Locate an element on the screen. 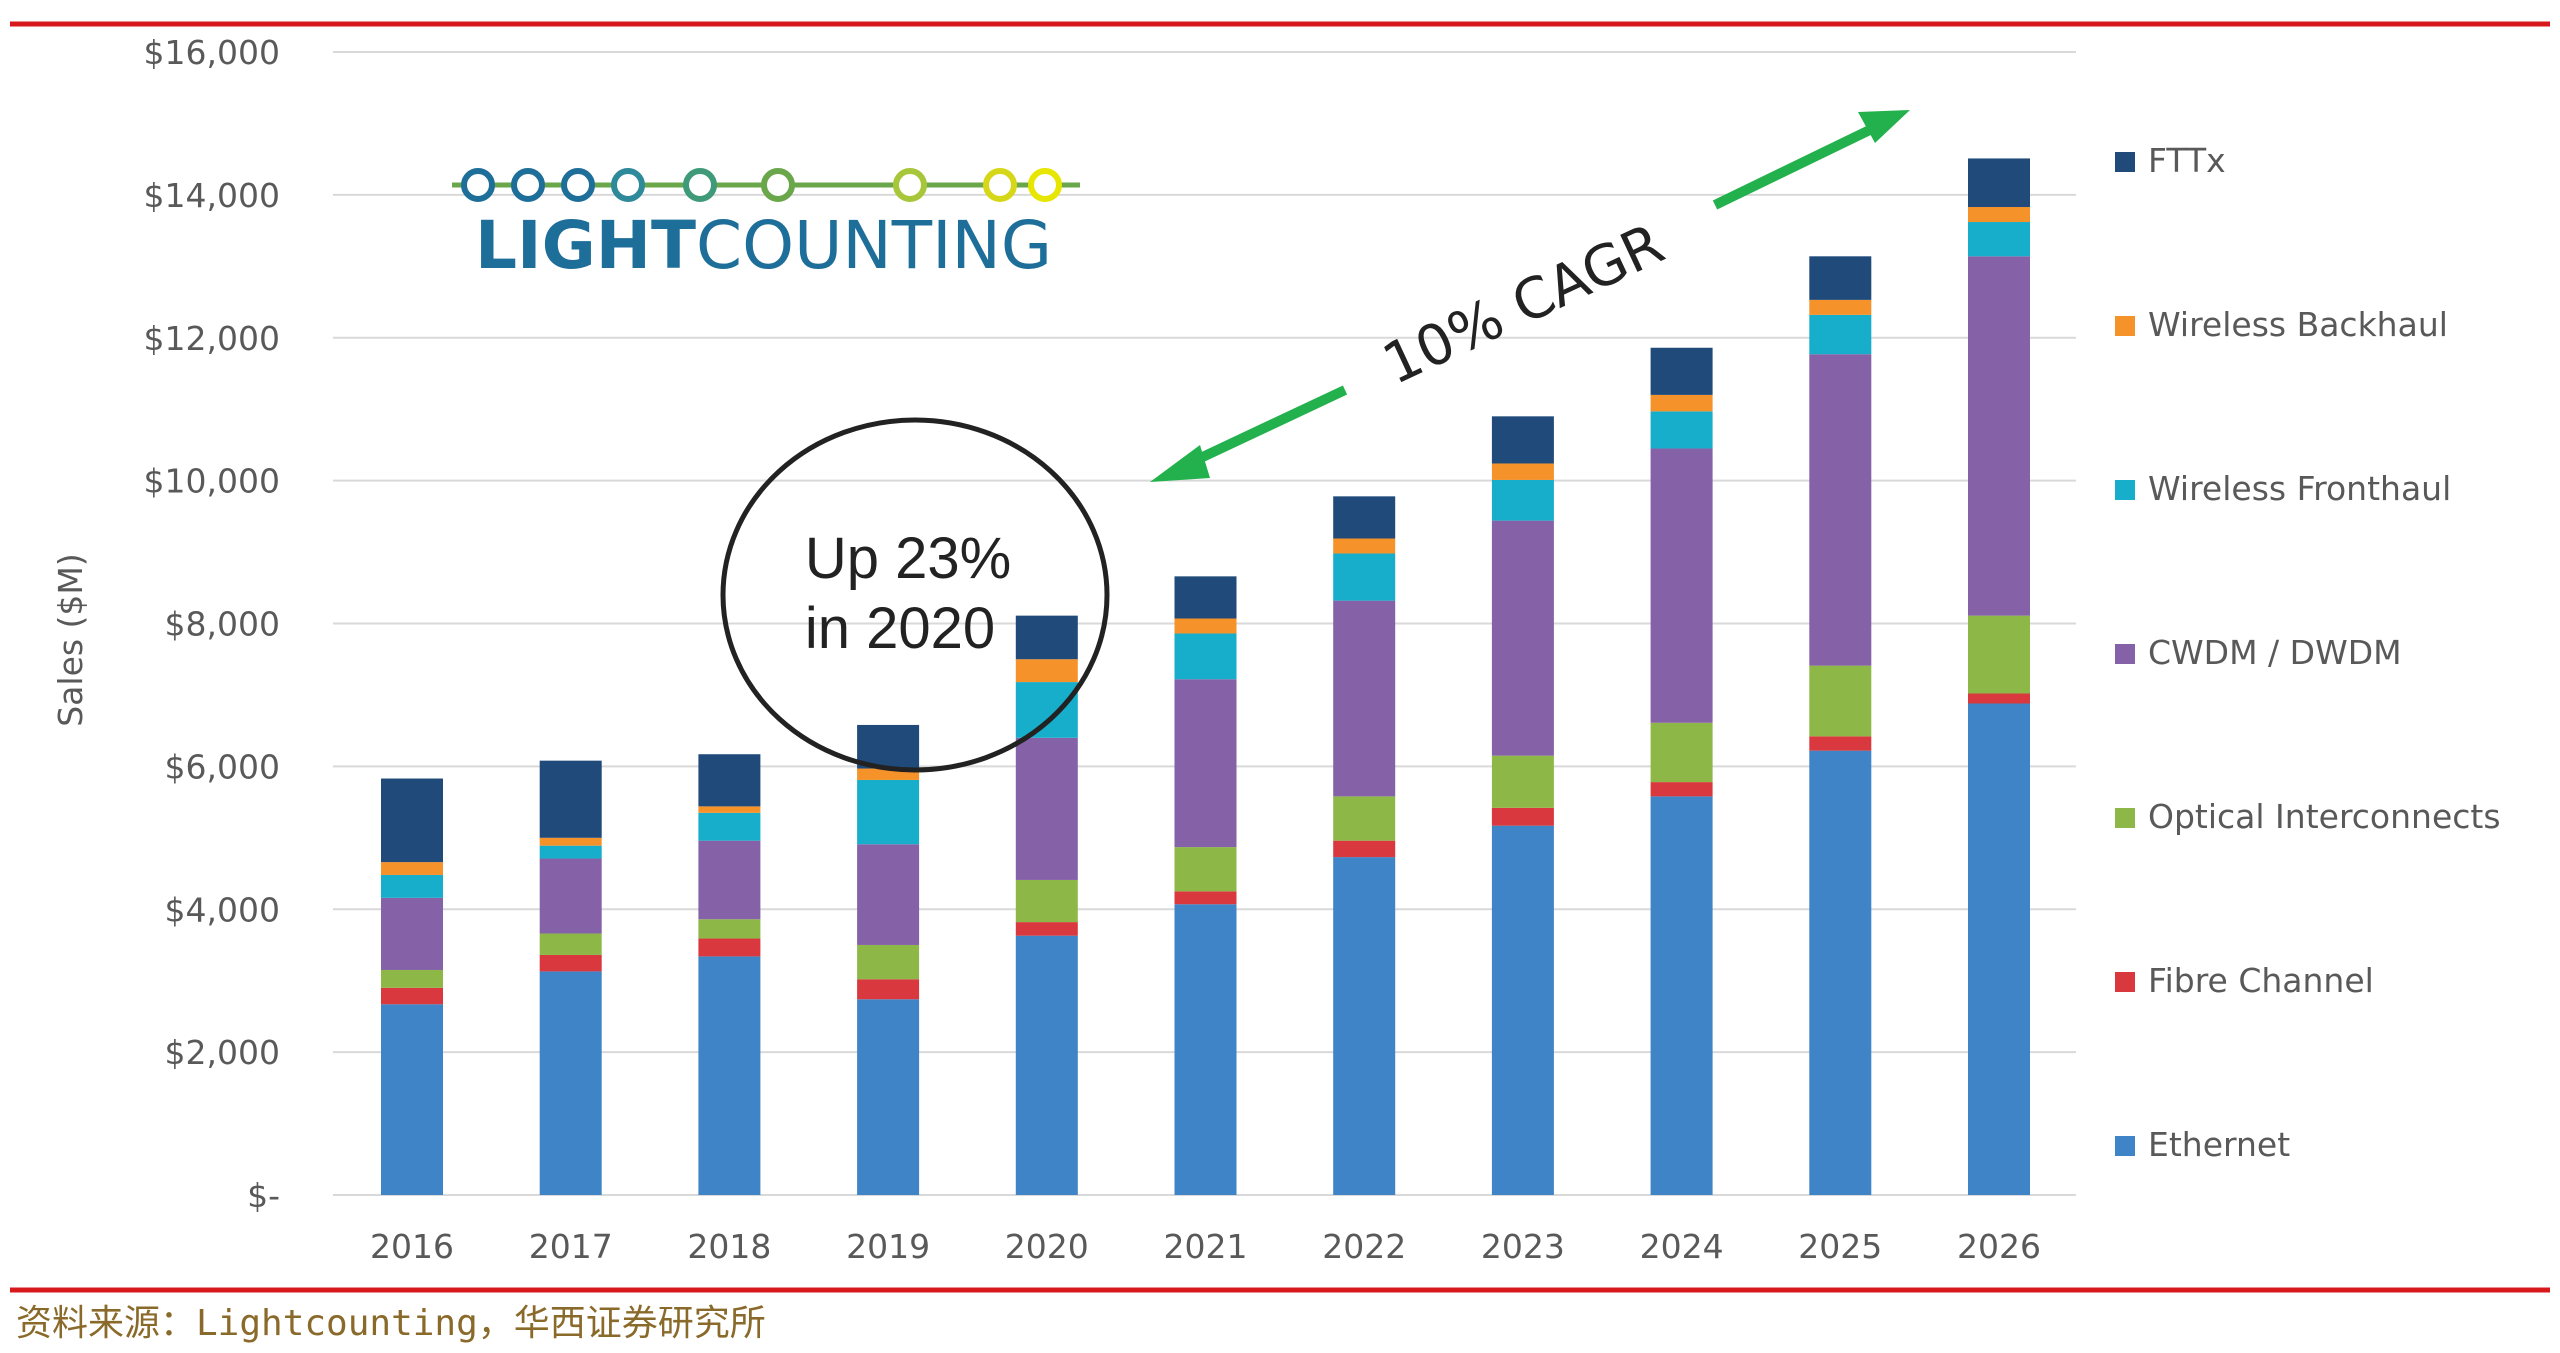  bar-fttx-2016 is located at coordinates (412, 820).